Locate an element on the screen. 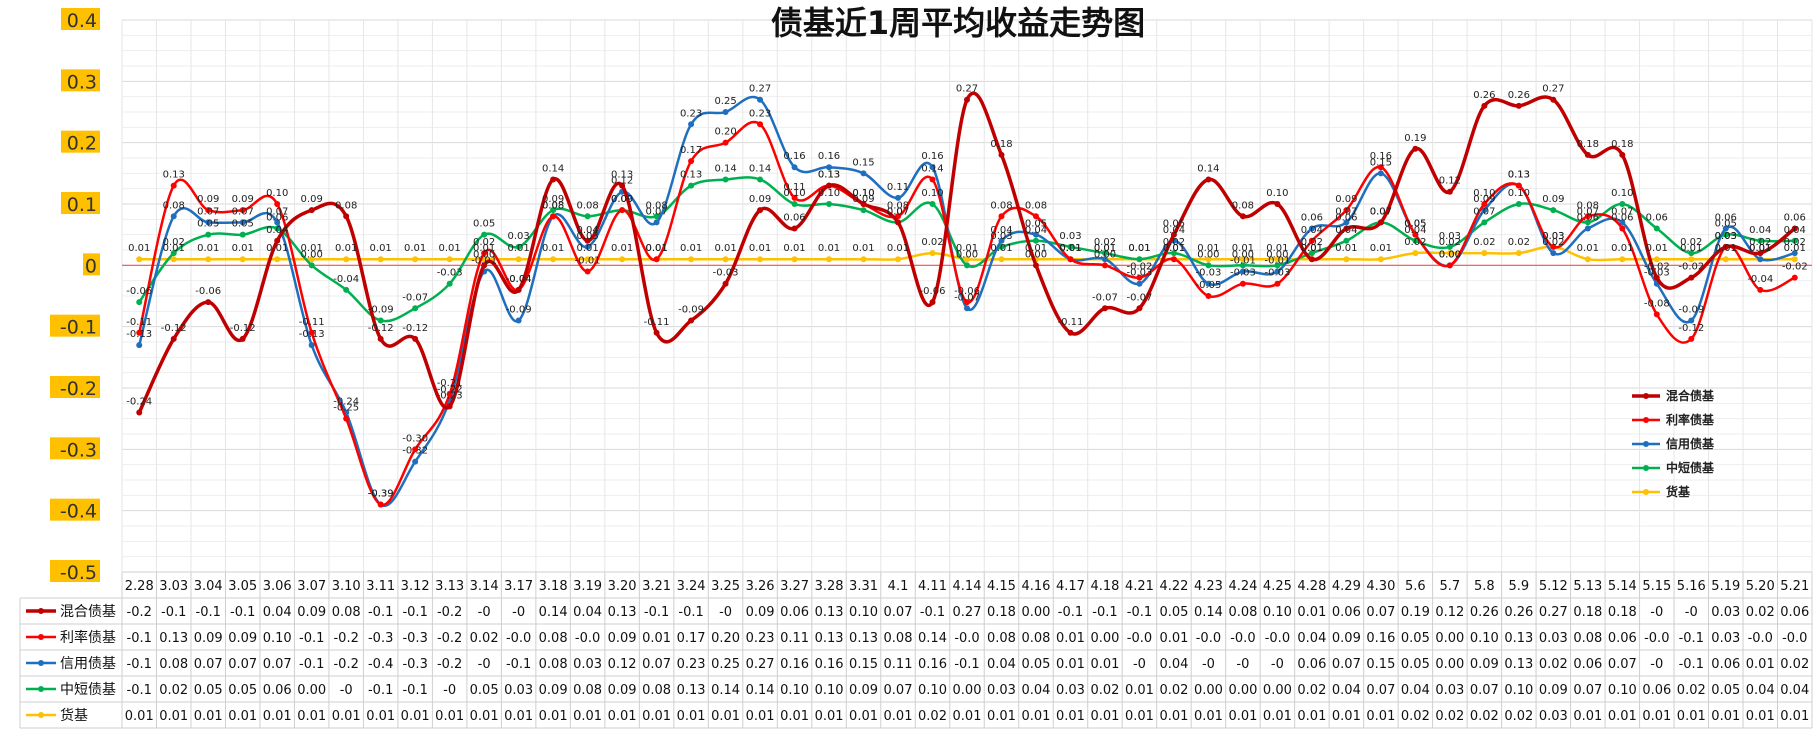 The height and width of the screenshot is (734, 1819). table-cell: 0.05 is located at coordinates (1725, 690).